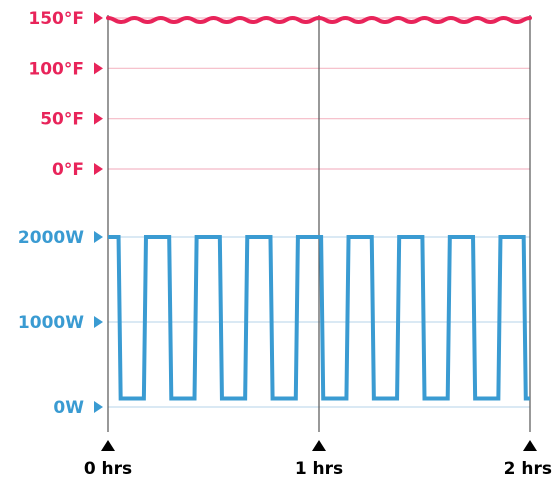 The height and width of the screenshot is (481, 554). I want to click on power-tick-label: 0W, so click(68, 408).